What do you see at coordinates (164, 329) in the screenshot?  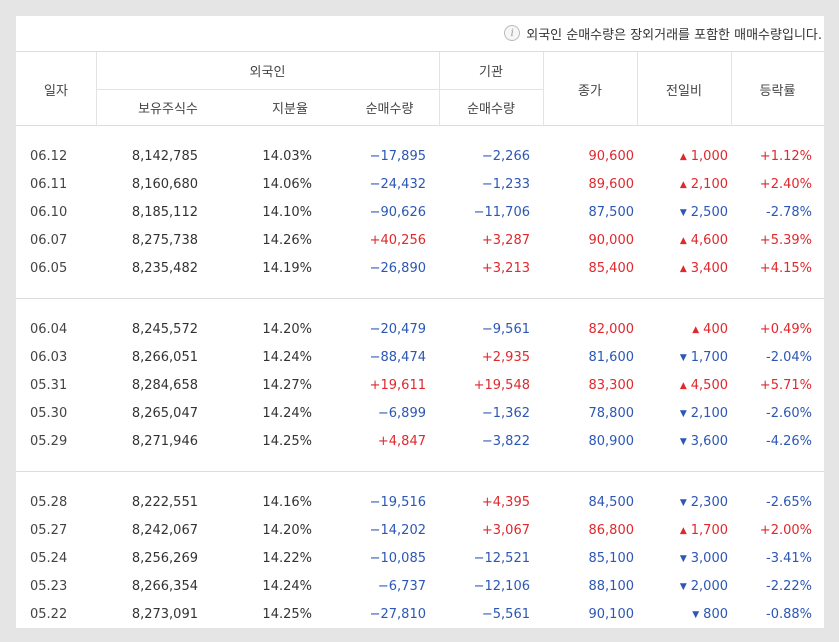 I see `cell-holdings: 8,245,572` at bounding box center [164, 329].